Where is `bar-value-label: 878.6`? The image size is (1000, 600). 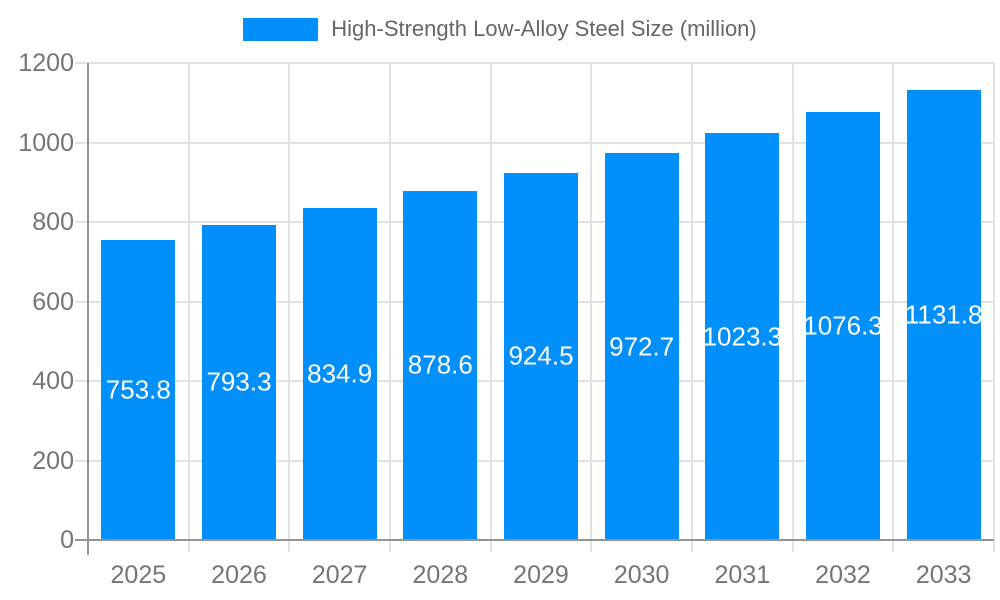
bar-value-label: 878.6 is located at coordinates (440, 364).